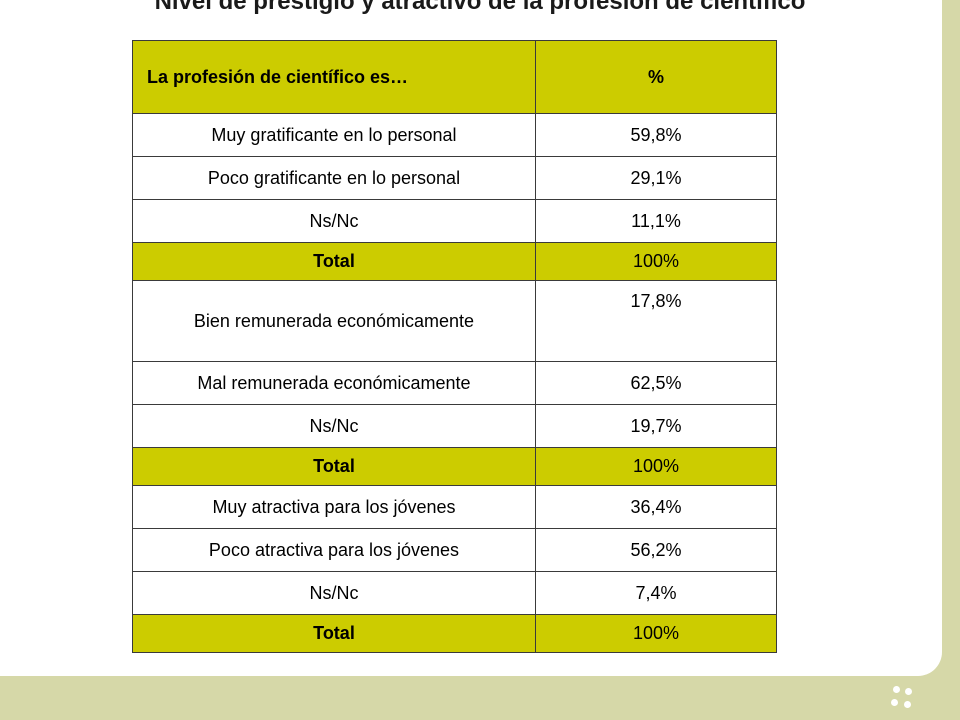 The image size is (960, 720). I want to click on row-label: Poco atractiva para los jóvenes, so click(334, 550).